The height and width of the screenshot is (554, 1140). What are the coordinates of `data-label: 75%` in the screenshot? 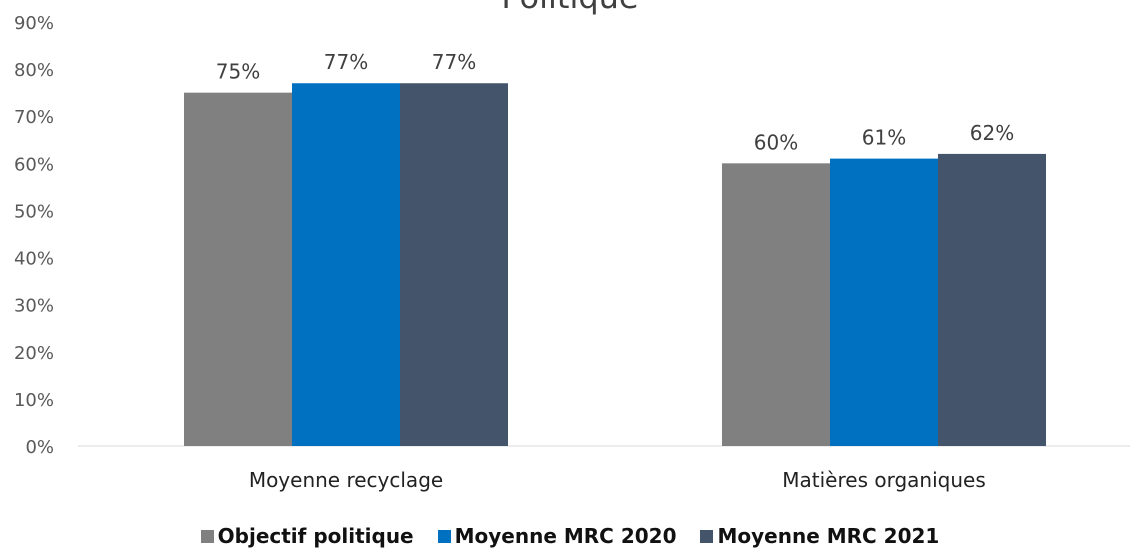 It's located at (238, 72).